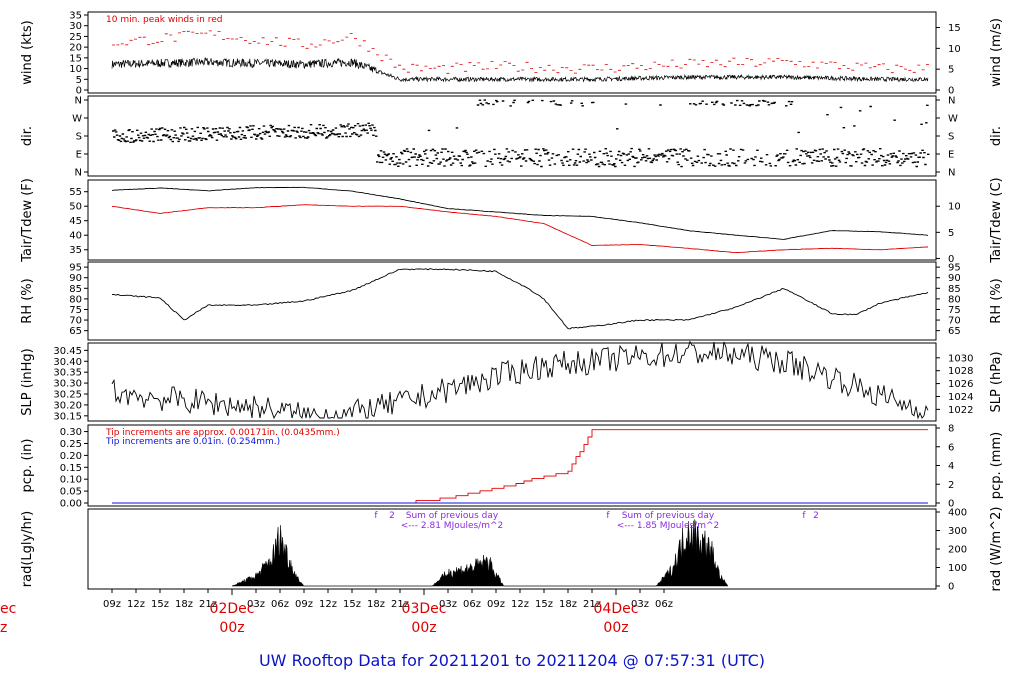  What do you see at coordinates (75, 37) in the screenshot?
I see `y-tick-label-left: 25` at bounding box center [75, 37].